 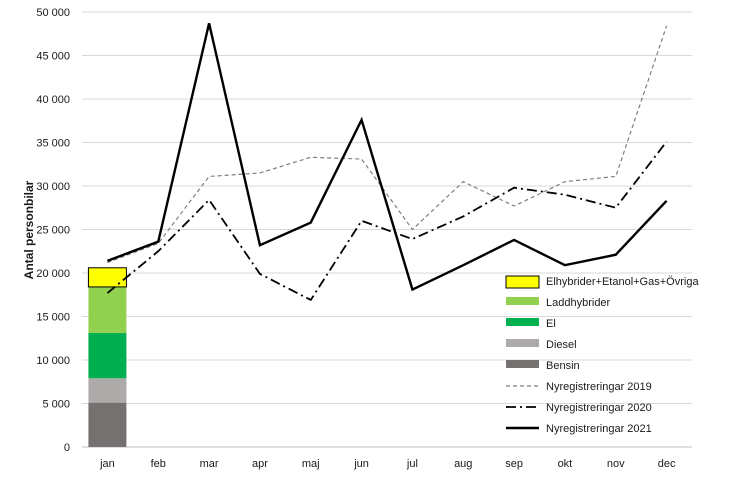 What do you see at coordinates (616, 464) in the screenshot?
I see `x-tick-label: nov` at bounding box center [616, 464].